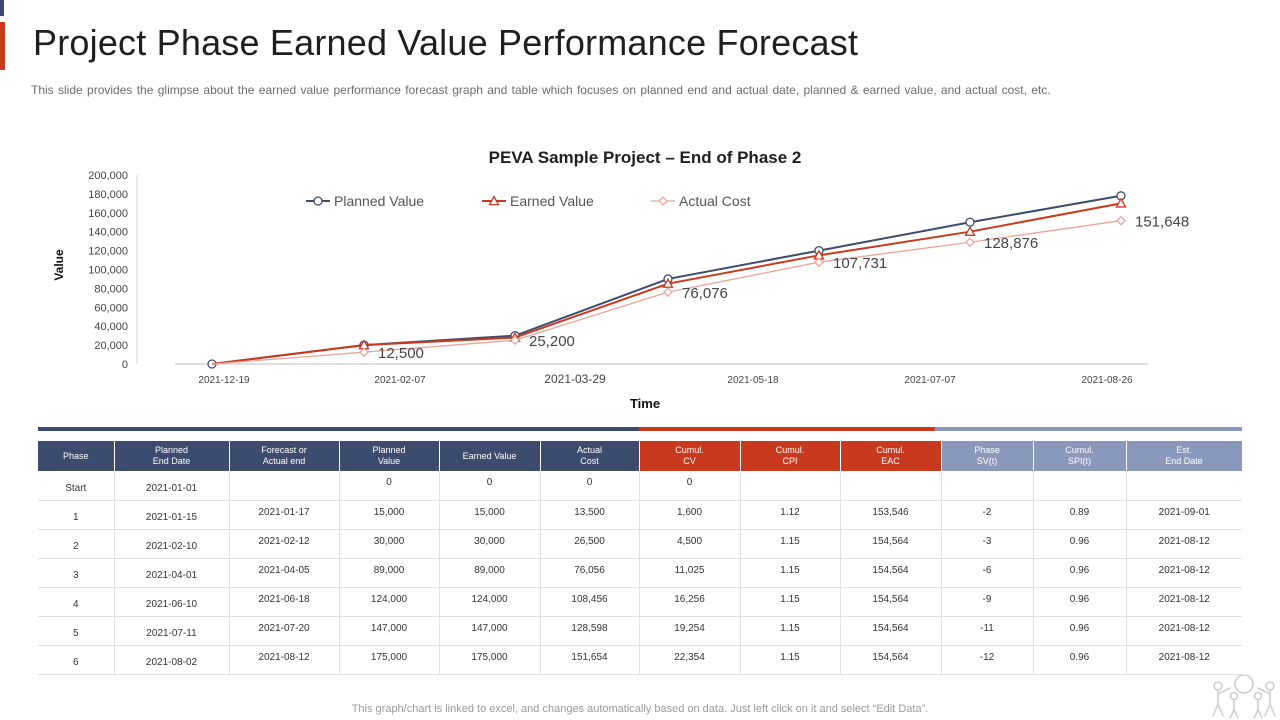  I want to click on table-cell: 26,500, so click(590, 544).